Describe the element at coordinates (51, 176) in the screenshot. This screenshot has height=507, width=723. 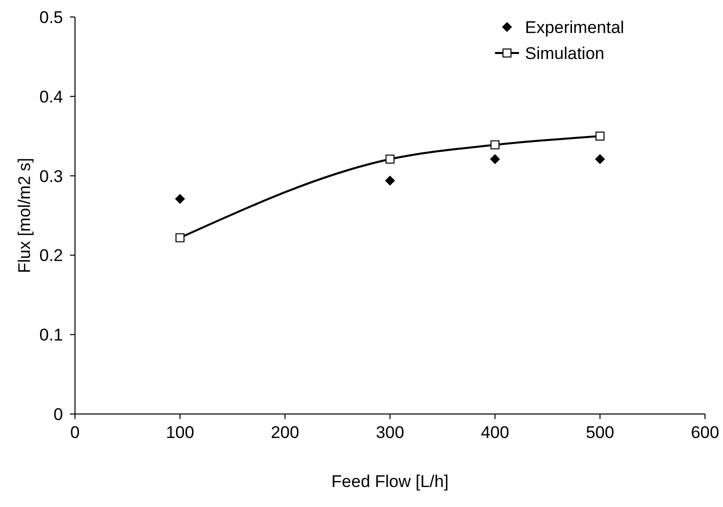
I see `y-tick-label: 0.3` at that location.